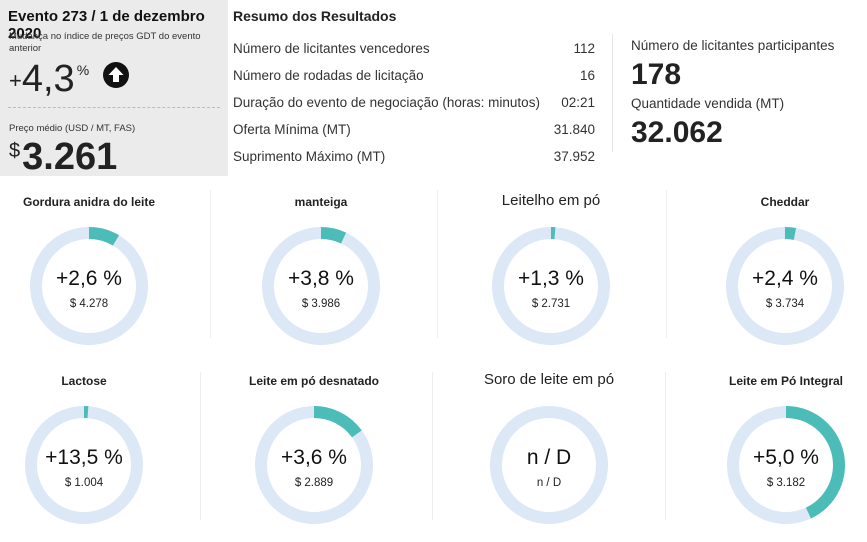  What do you see at coordinates (72, 128) in the screenshot?
I see `average-price-label: Preço médio (USD / MT, FAS)` at bounding box center [72, 128].